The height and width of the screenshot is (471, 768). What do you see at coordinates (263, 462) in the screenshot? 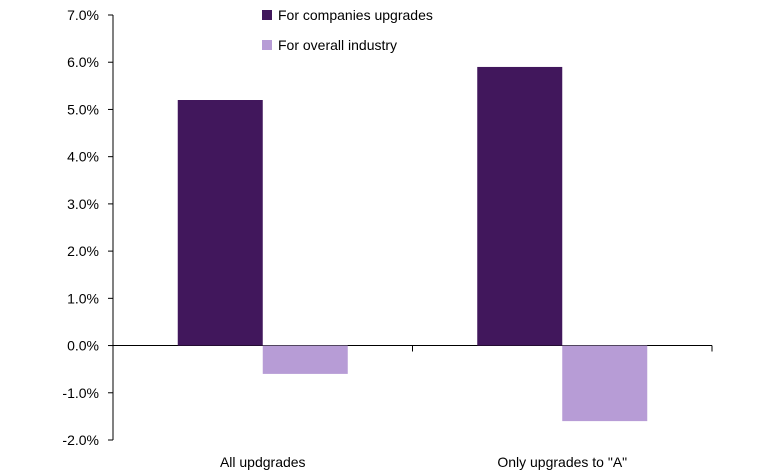
I see `category-label: All updgrades` at bounding box center [263, 462].